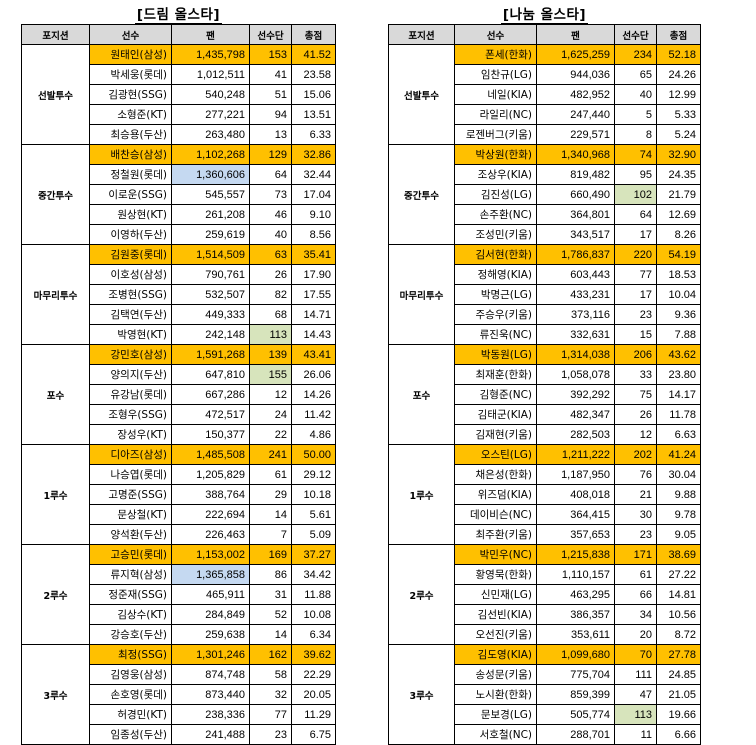  Describe the element at coordinates (210, 194) in the screenshot. I see `fan-vote-cell: 545,557` at that location.